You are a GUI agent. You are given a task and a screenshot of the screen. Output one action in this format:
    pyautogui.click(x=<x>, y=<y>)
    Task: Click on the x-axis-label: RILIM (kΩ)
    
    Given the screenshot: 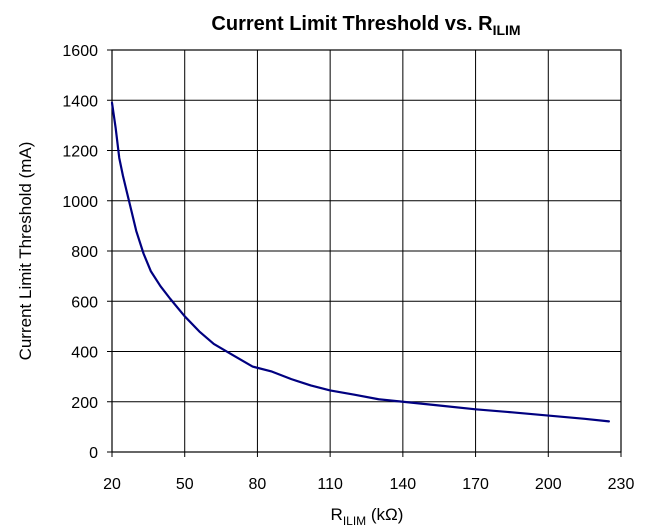 What is the action you would take?
    pyautogui.click(x=367, y=516)
    